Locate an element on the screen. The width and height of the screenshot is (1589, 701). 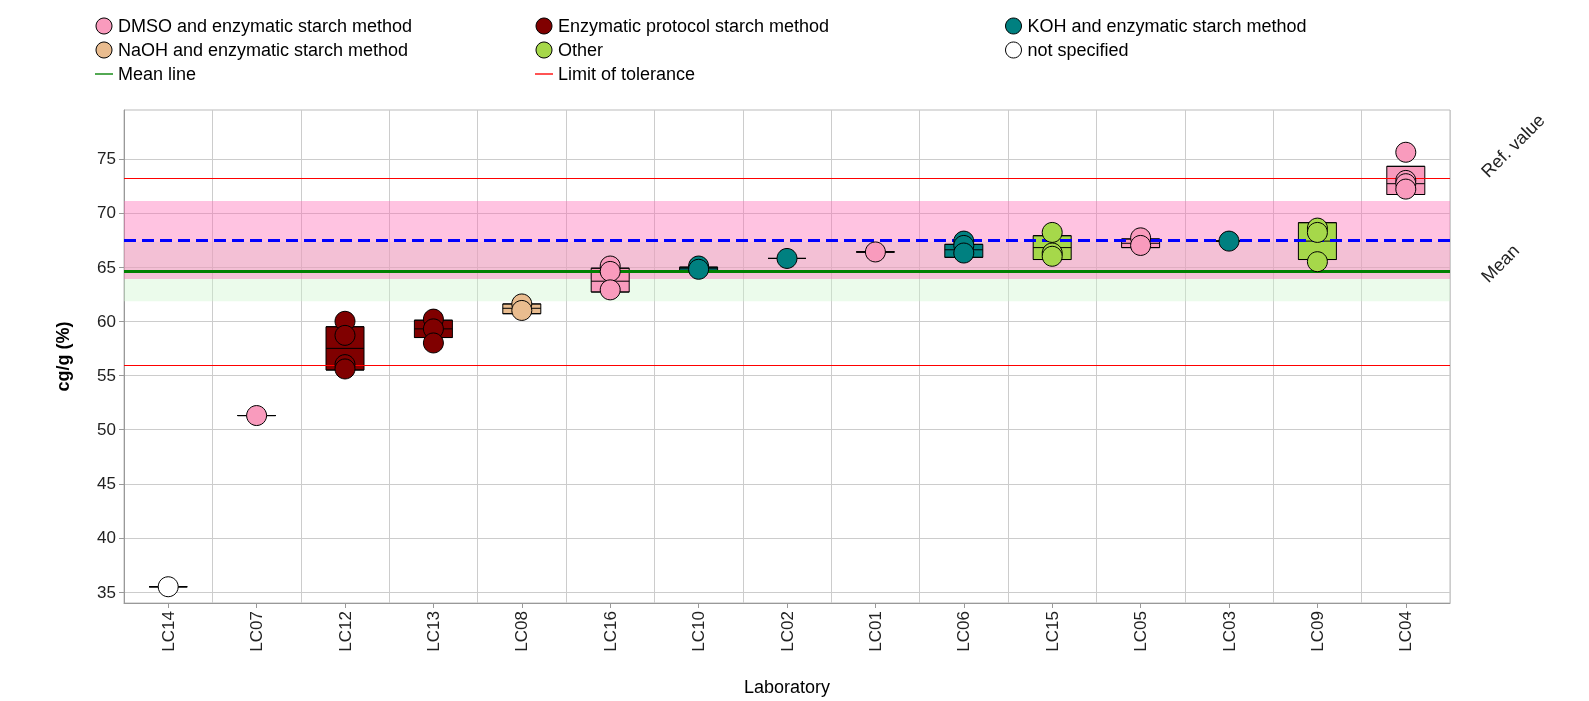
x-tick-label: LC04 is located at coordinates (1406, 631).